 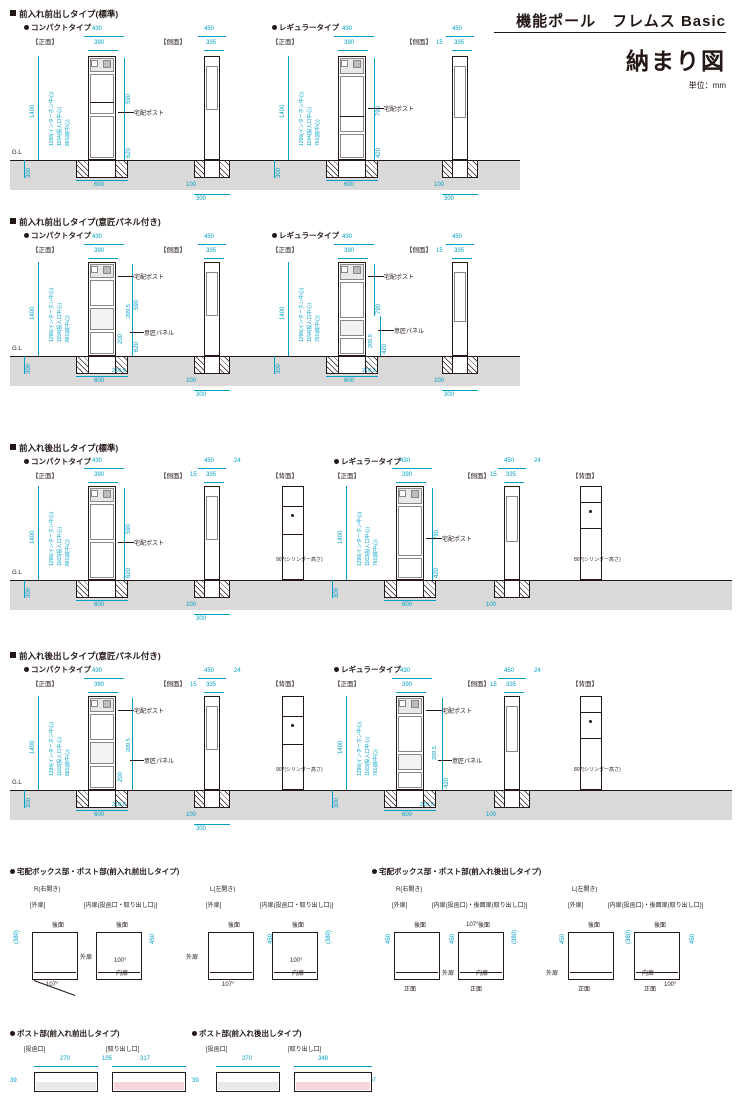 I want to click on hand-label-L1: R(右開き), so click(x=47, y=890).